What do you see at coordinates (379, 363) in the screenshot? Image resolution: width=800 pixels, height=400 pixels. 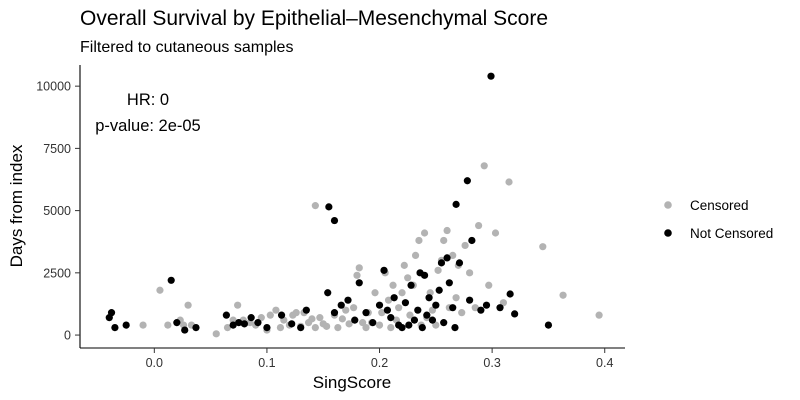 I see `x-tick-label: 0.2` at bounding box center [379, 363].